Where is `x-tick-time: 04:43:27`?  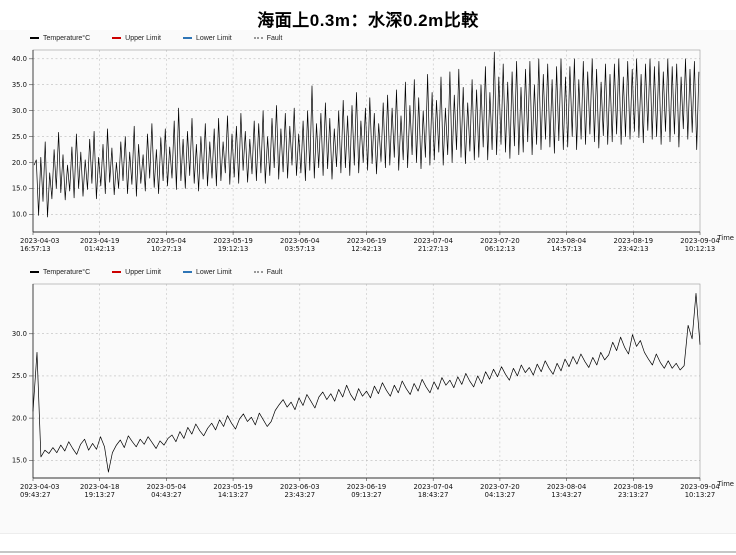 x-tick-time: 04:43:27 is located at coordinates (166, 495).